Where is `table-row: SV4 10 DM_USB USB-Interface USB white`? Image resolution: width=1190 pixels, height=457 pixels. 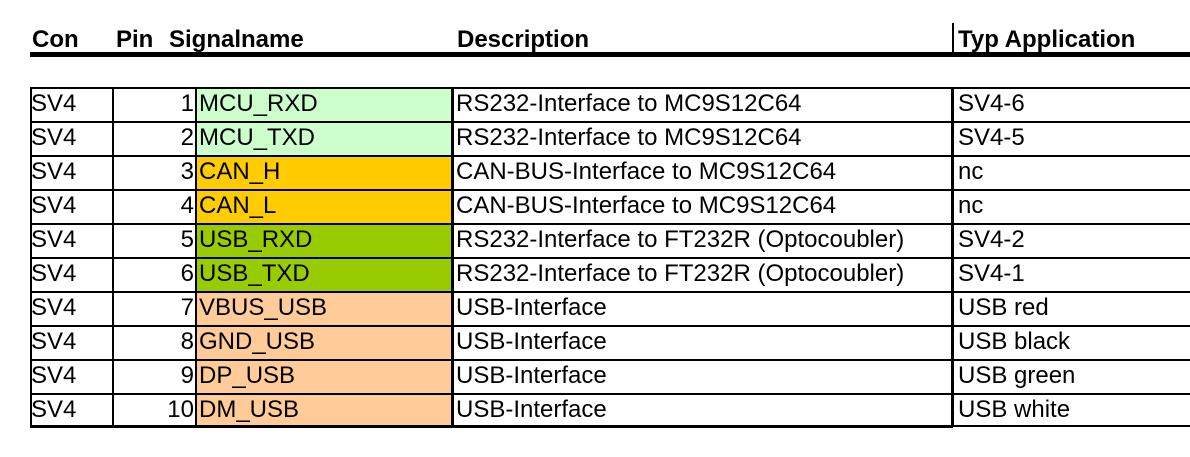
table-row: SV4 10 DM_USB USB-Interface USB white is located at coordinates (610, 410).